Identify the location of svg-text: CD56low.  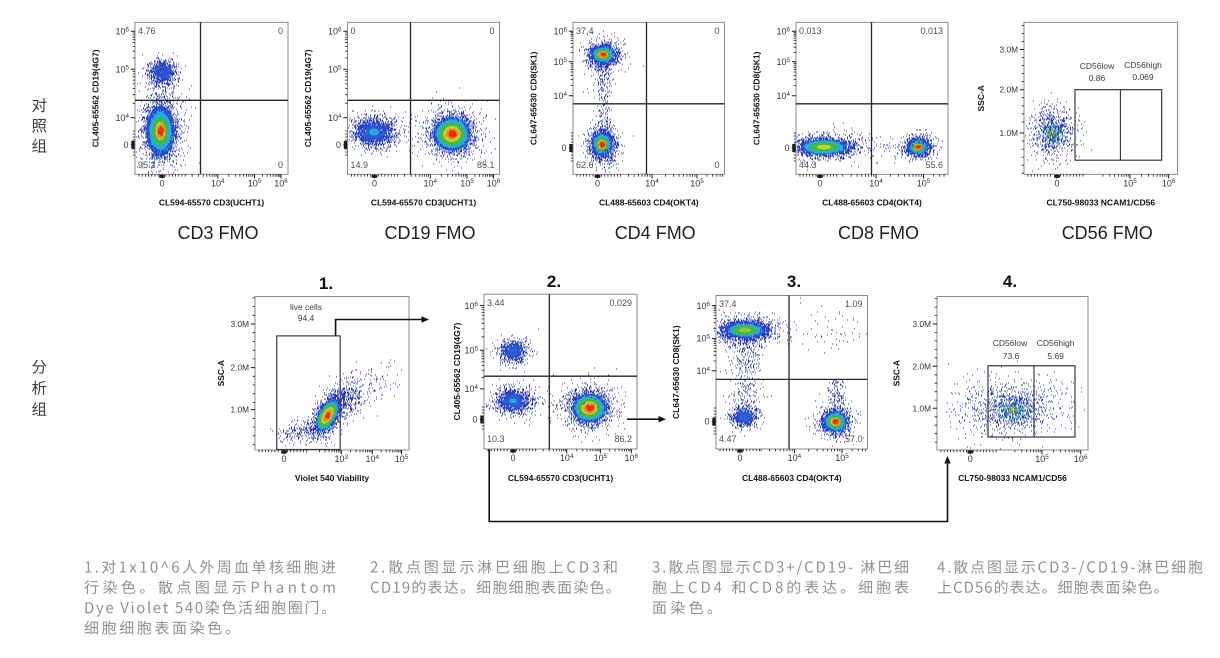
(1010, 343).